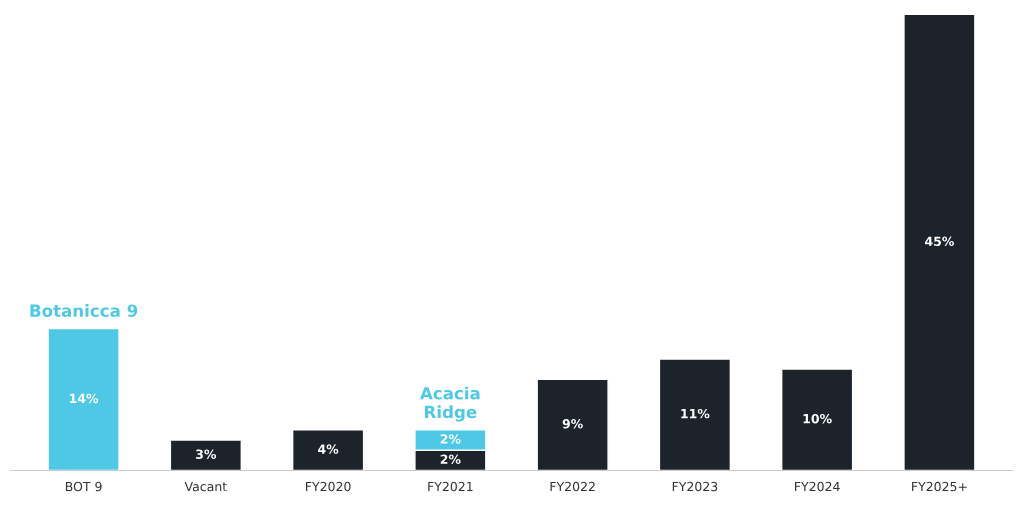 The image size is (1023, 517). What do you see at coordinates (939, 486) in the screenshot?
I see `x-tick-label: FY2025+` at bounding box center [939, 486].